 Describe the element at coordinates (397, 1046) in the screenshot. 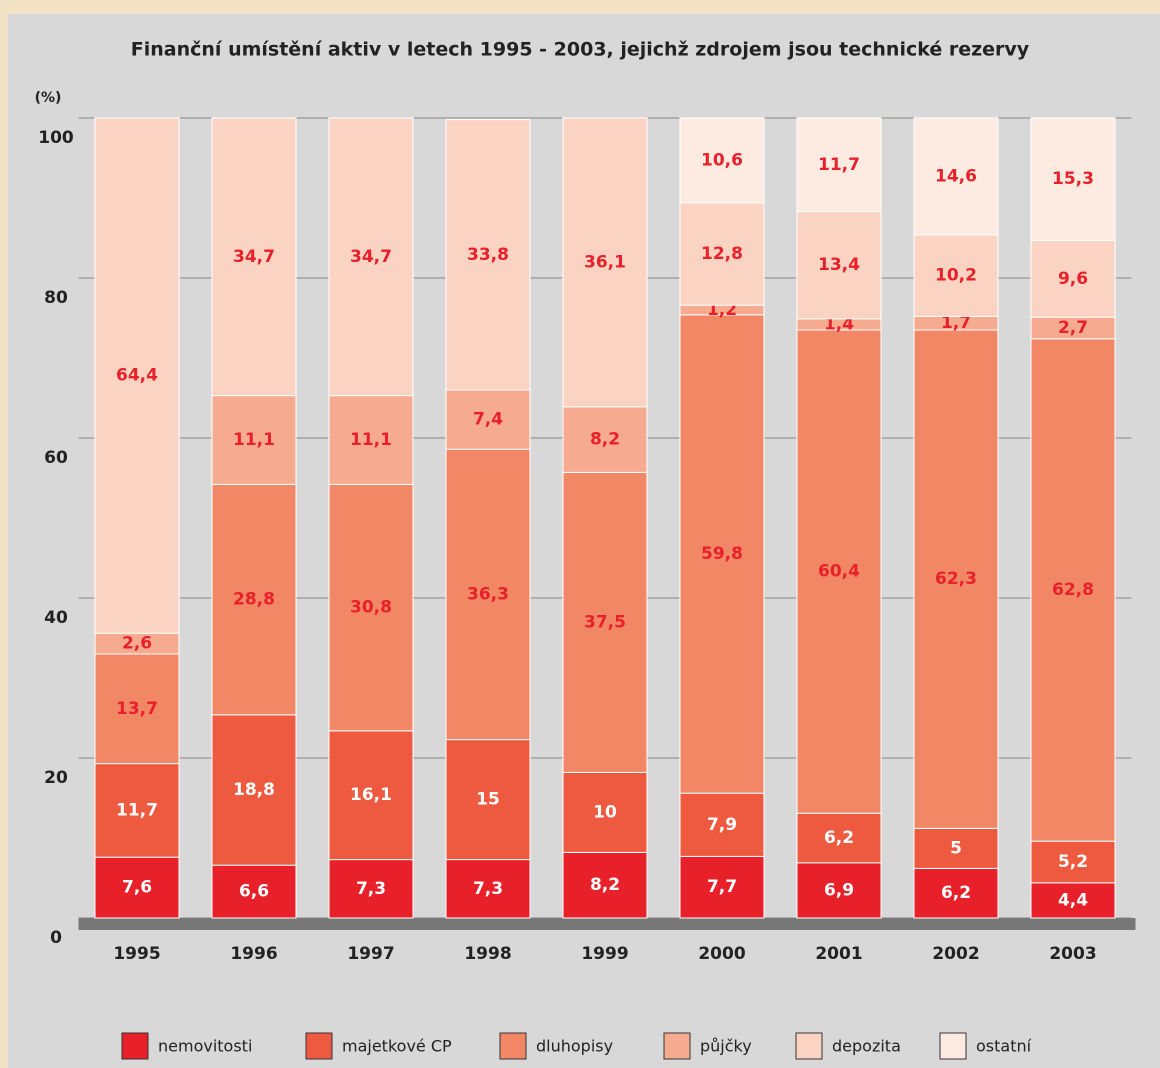

I see `legend-label: majetkové CP` at that location.